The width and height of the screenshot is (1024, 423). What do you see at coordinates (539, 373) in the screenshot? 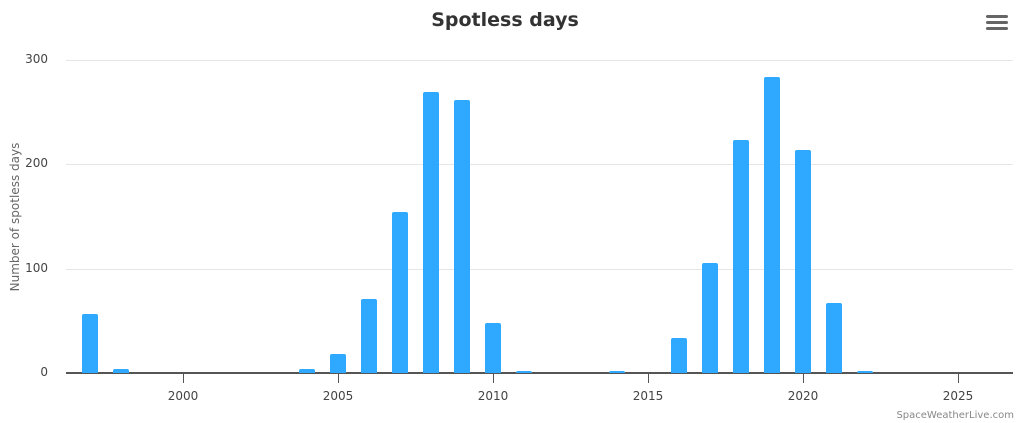
I see `x-axis-line` at bounding box center [539, 373].